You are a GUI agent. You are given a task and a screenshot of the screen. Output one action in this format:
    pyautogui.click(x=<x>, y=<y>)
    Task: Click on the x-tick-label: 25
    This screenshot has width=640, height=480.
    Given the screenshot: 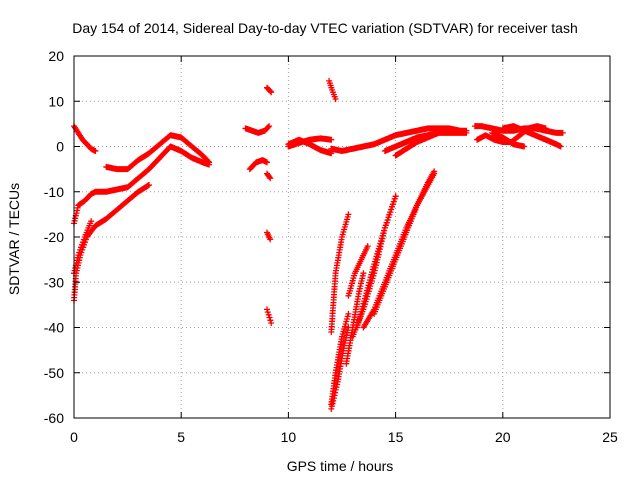 What is the action you would take?
    pyautogui.click(x=610, y=437)
    